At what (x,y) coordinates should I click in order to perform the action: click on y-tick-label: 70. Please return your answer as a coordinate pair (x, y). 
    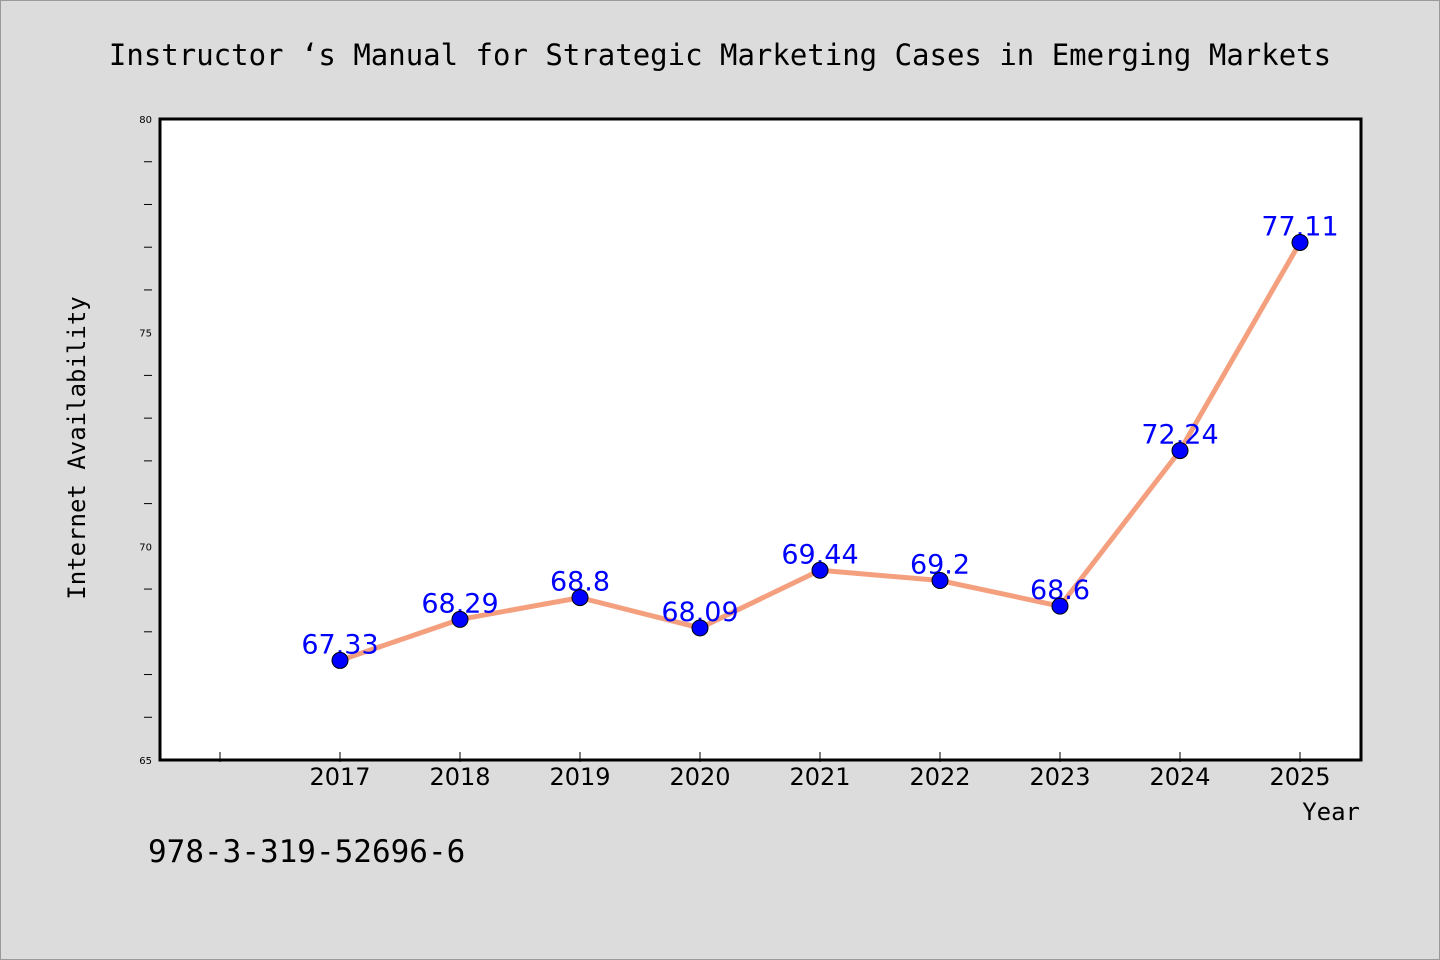
    Looking at the image, I should click on (145, 547).